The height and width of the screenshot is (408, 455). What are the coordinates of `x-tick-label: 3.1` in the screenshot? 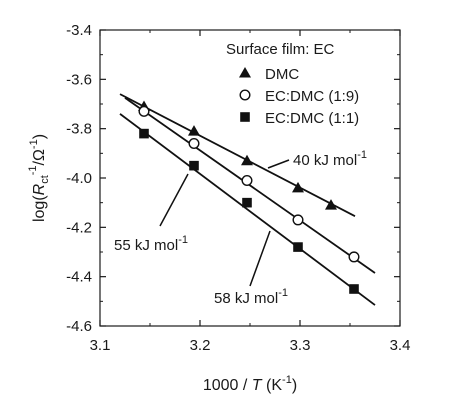 It's located at (100, 345).